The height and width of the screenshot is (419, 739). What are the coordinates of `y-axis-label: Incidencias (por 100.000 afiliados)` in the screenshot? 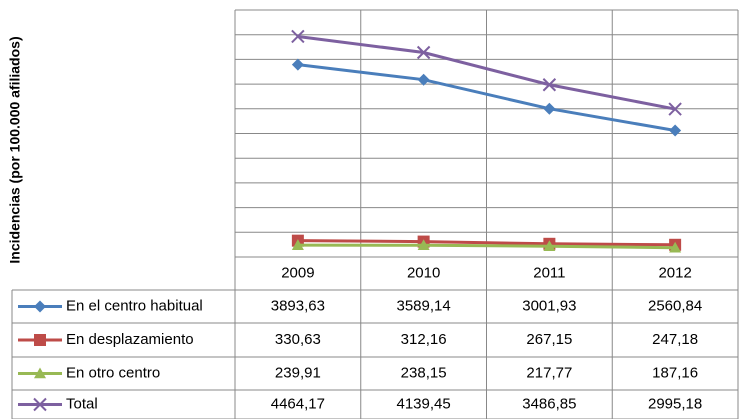 It's located at (15, 149).